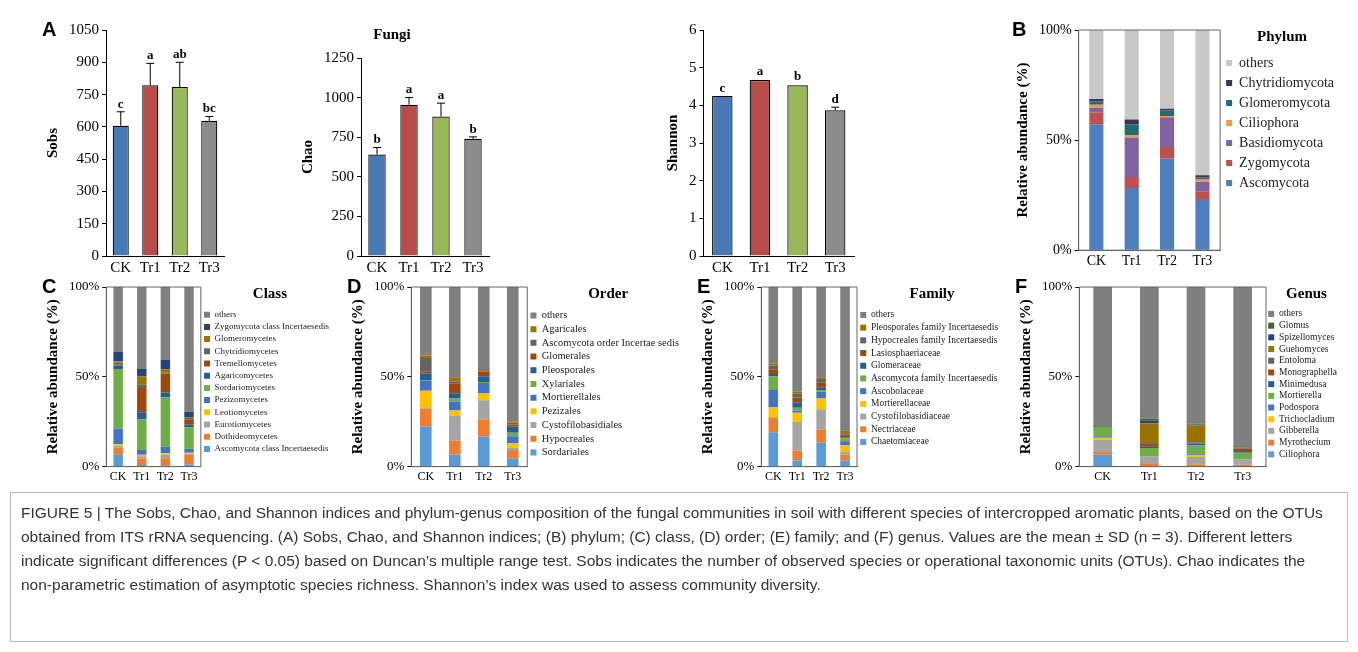 The width and height of the screenshot is (1358, 652). I want to click on legend-label: Xylariales, so click(563, 383).